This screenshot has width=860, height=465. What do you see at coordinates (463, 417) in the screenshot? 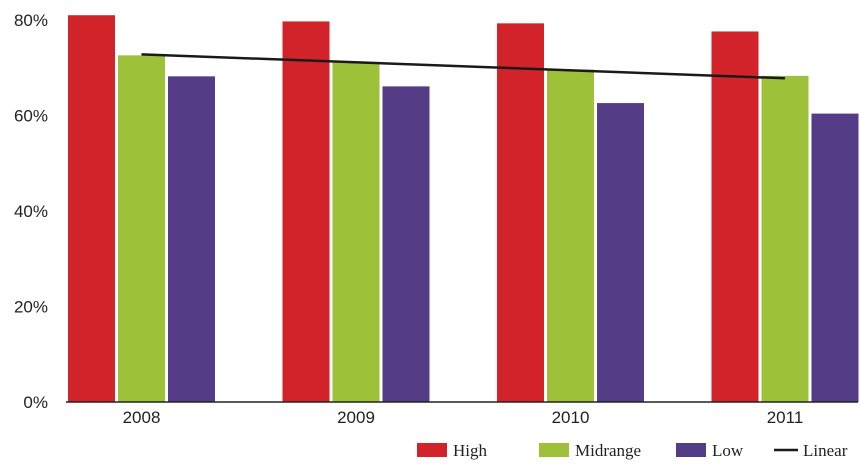
I see `x-axis-labels: 2008 2009 2010 2011` at bounding box center [463, 417].